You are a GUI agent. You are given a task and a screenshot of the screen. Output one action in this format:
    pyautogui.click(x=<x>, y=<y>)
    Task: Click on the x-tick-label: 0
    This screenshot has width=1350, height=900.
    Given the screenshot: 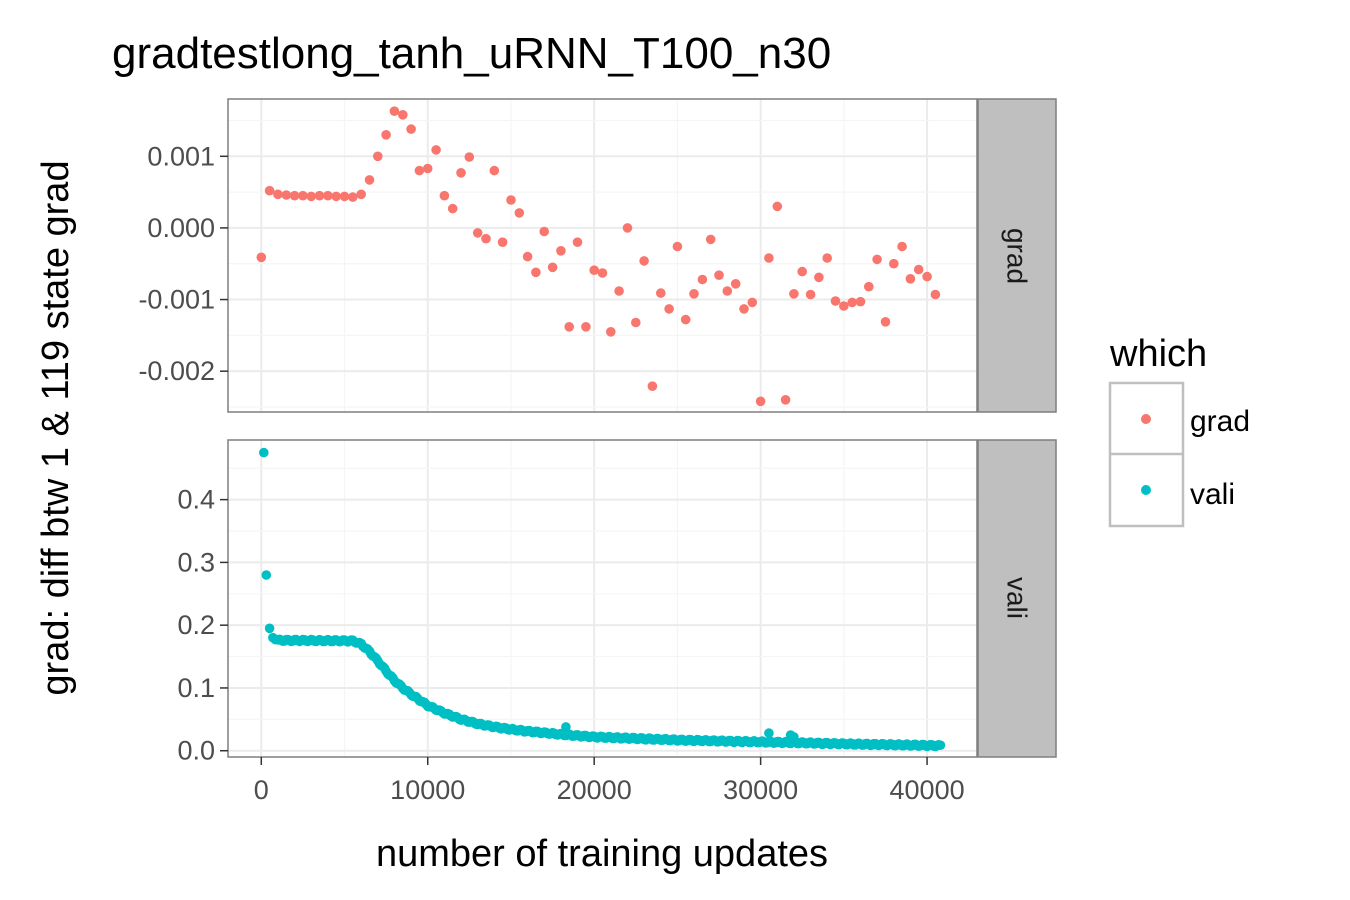 What is the action you would take?
    pyautogui.click(x=261, y=790)
    